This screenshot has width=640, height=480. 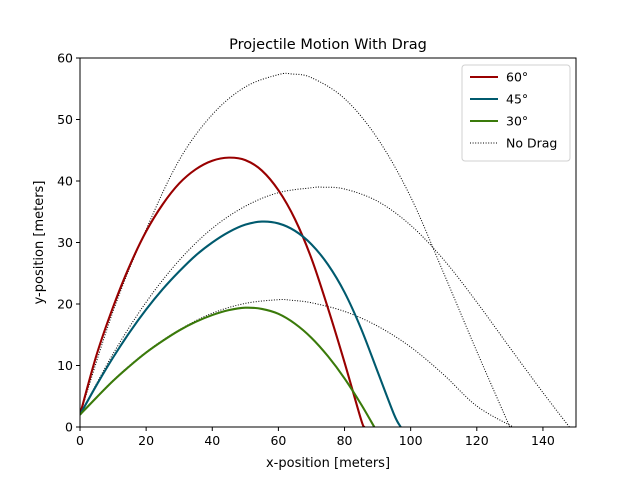 What do you see at coordinates (517, 77) in the screenshot?
I see `legend-label: 60°` at bounding box center [517, 77].